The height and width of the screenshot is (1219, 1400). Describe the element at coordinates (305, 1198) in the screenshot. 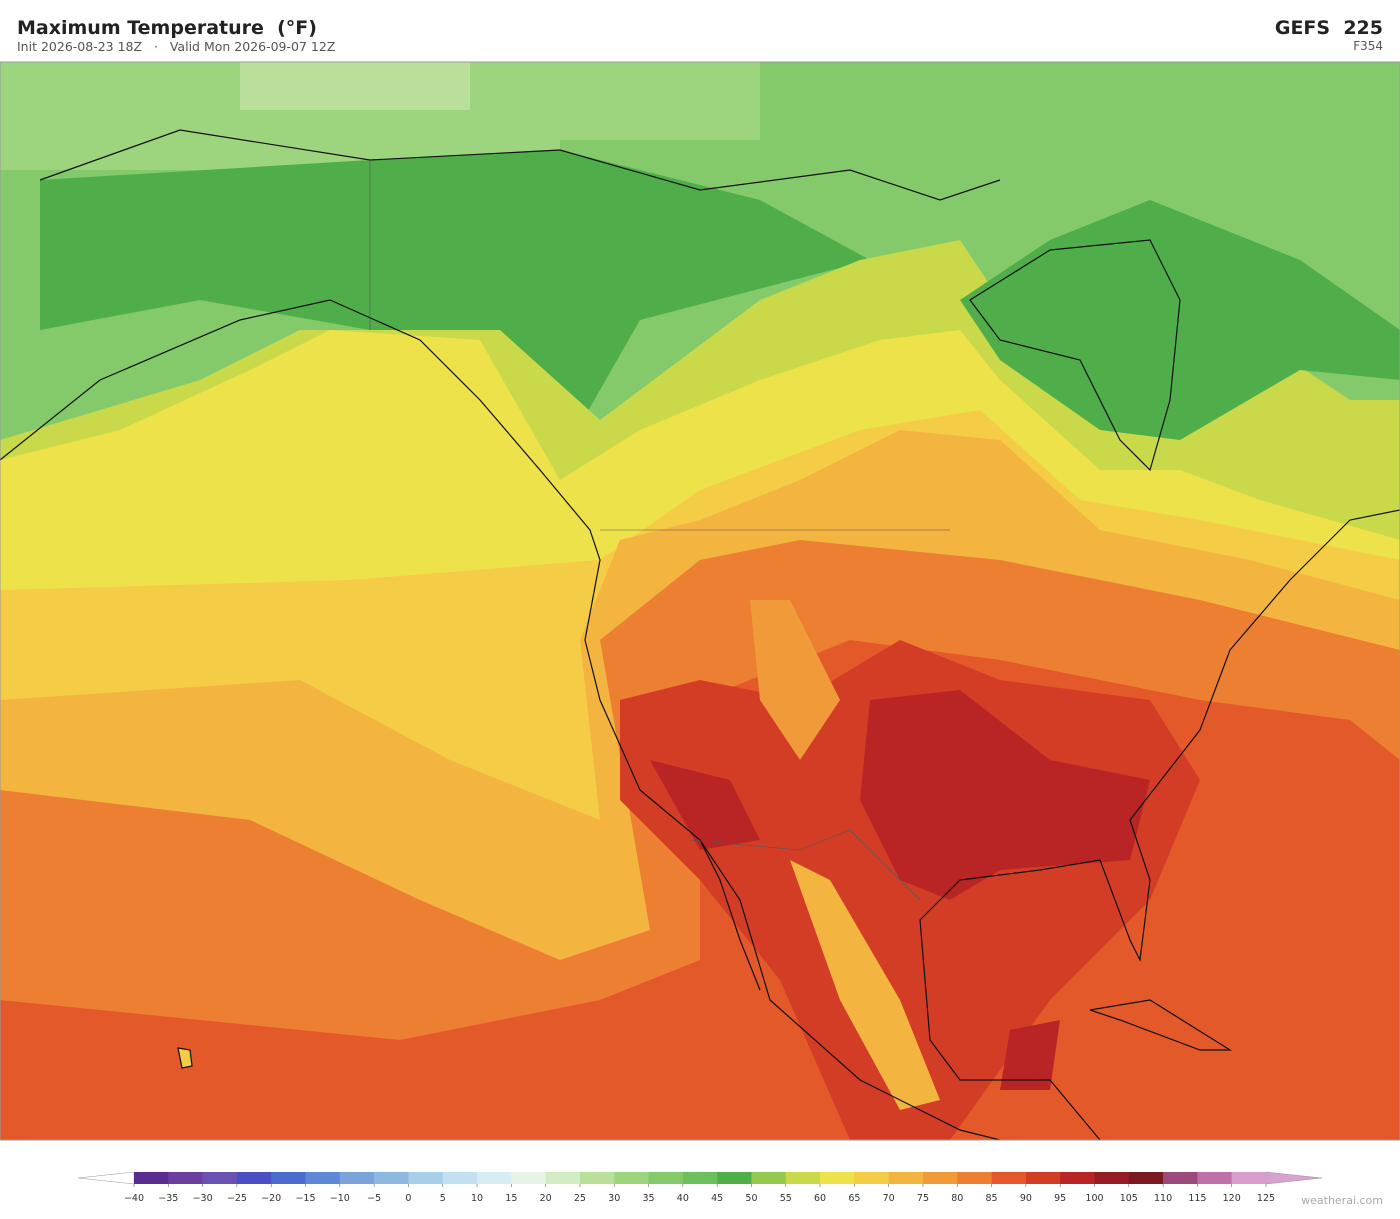

I see `colorbar-label: −15` at that location.